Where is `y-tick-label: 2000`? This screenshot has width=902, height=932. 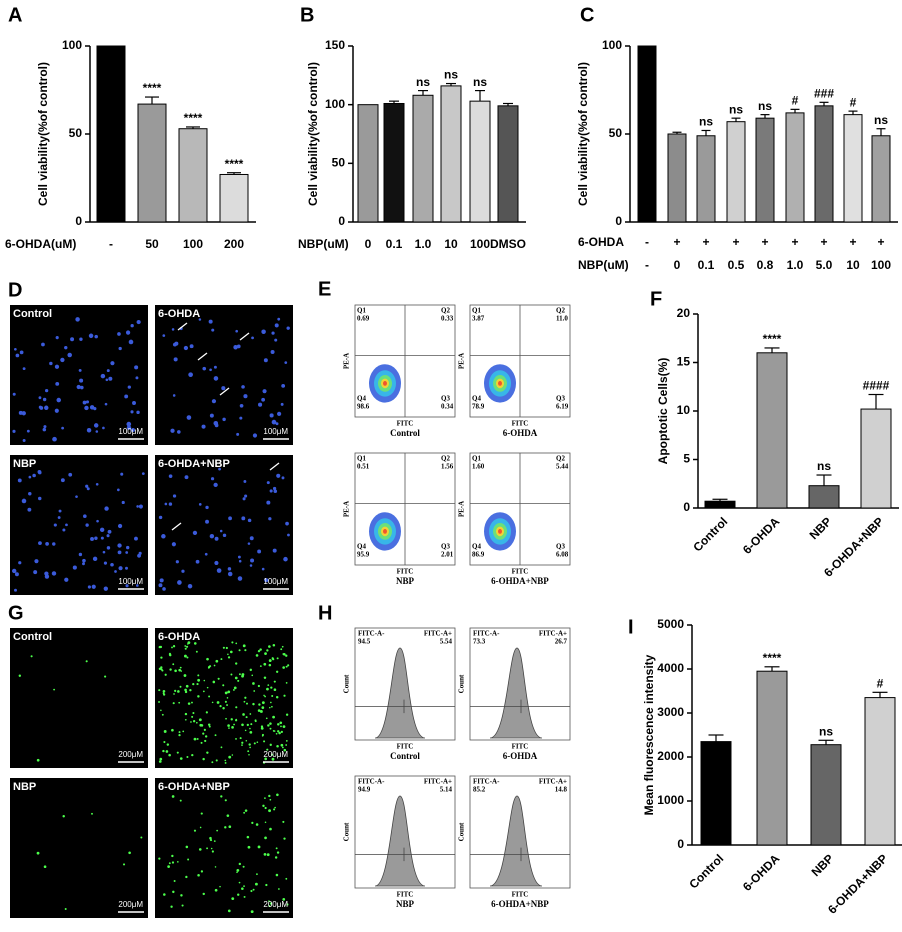
y-tick-label: 2000 is located at coordinates (670, 756).